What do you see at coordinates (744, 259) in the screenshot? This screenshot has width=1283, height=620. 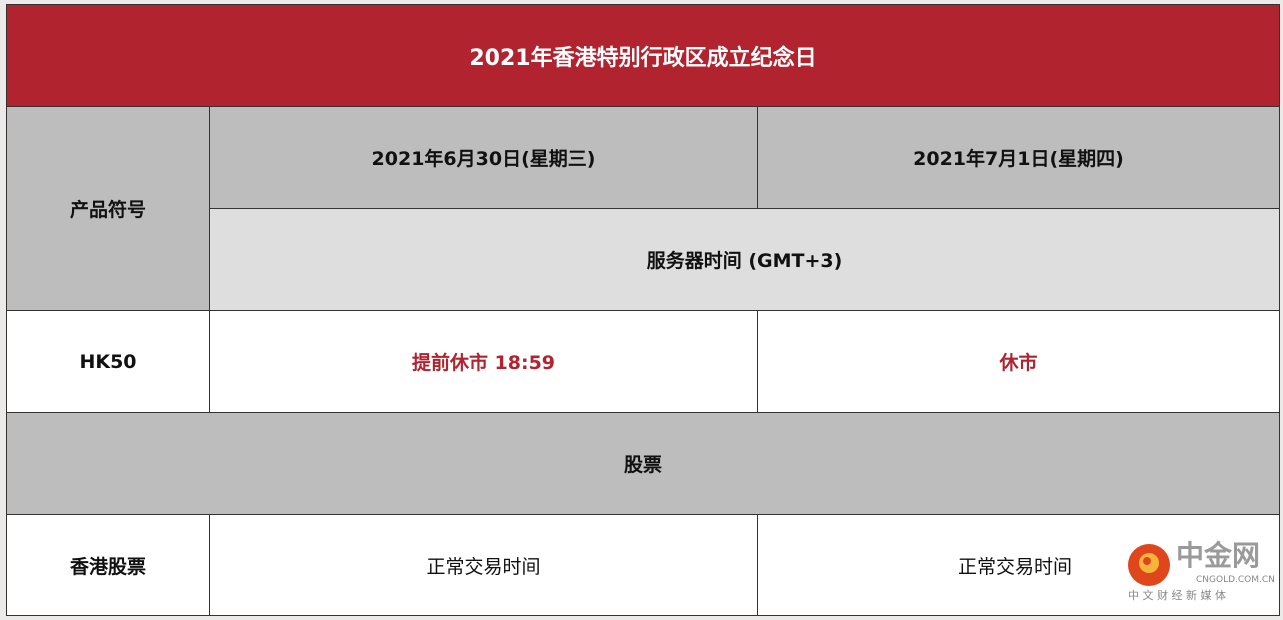 I see `header-server-time: 服务器时间 (GMT+3)` at bounding box center [744, 259].